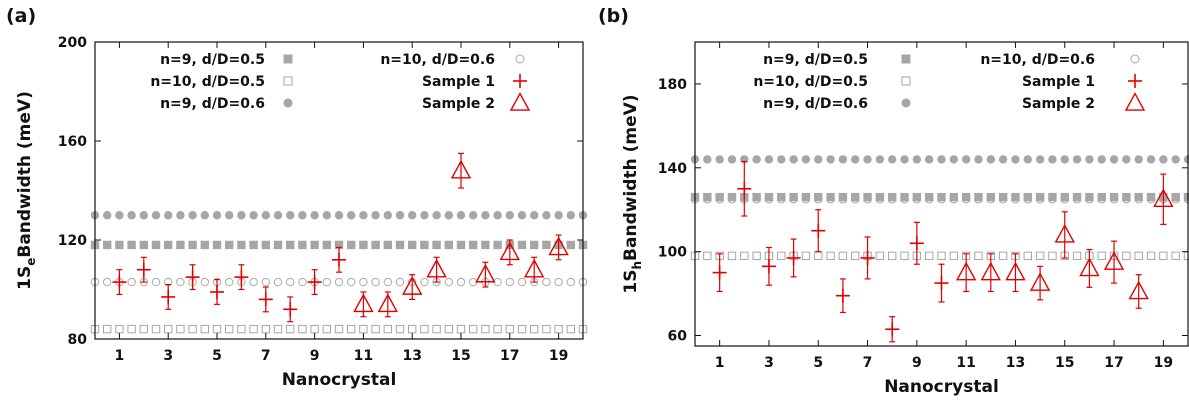 The width and height of the screenshot is (1189, 404). What do you see at coordinates (965, 363) in the screenshot?
I see `x-tick-label: 11` at bounding box center [965, 363].